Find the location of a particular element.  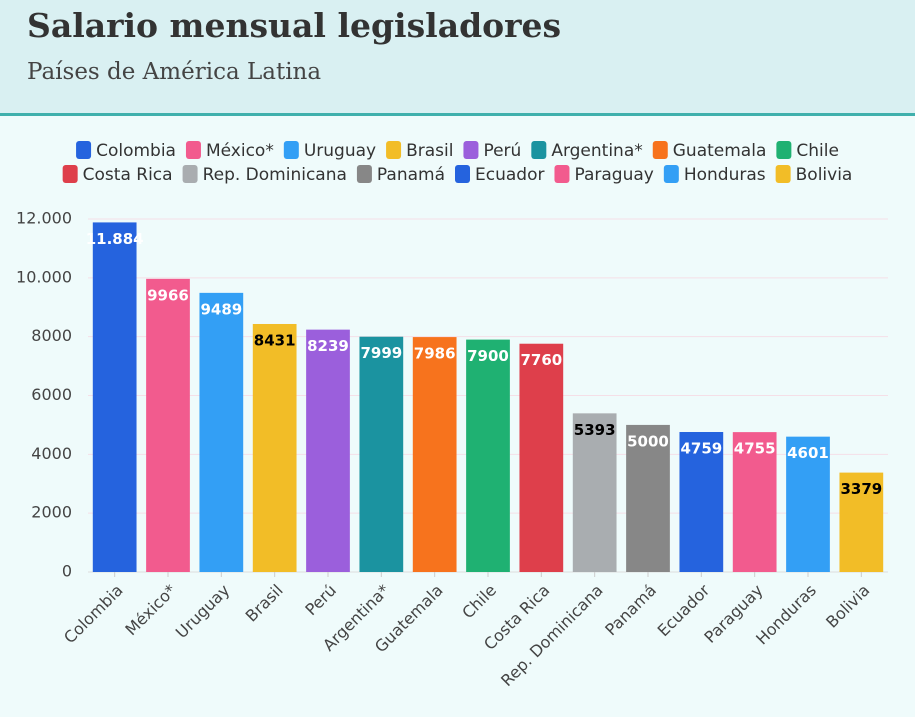

legend-item: Paraguay is located at coordinates (604, 175).